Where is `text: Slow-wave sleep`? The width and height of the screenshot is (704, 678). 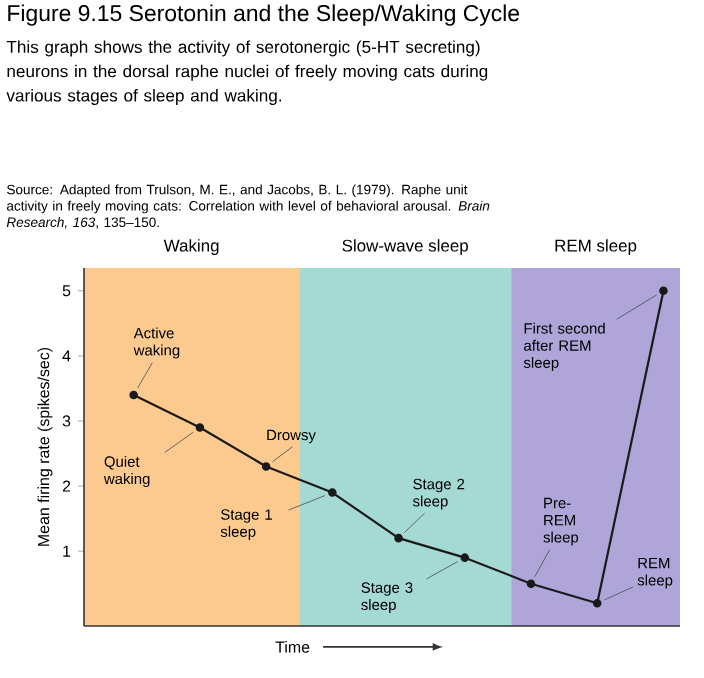
text: Slow-wave sleep is located at coordinates (405, 247).